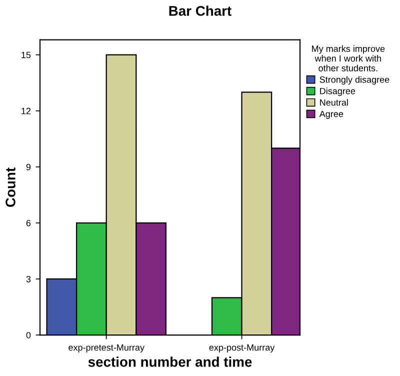 This screenshot has width=400, height=376. Describe the element at coordinates (242, 348) in the screenshot. I see `x-tick-label: exp-post-Murray` at that location.